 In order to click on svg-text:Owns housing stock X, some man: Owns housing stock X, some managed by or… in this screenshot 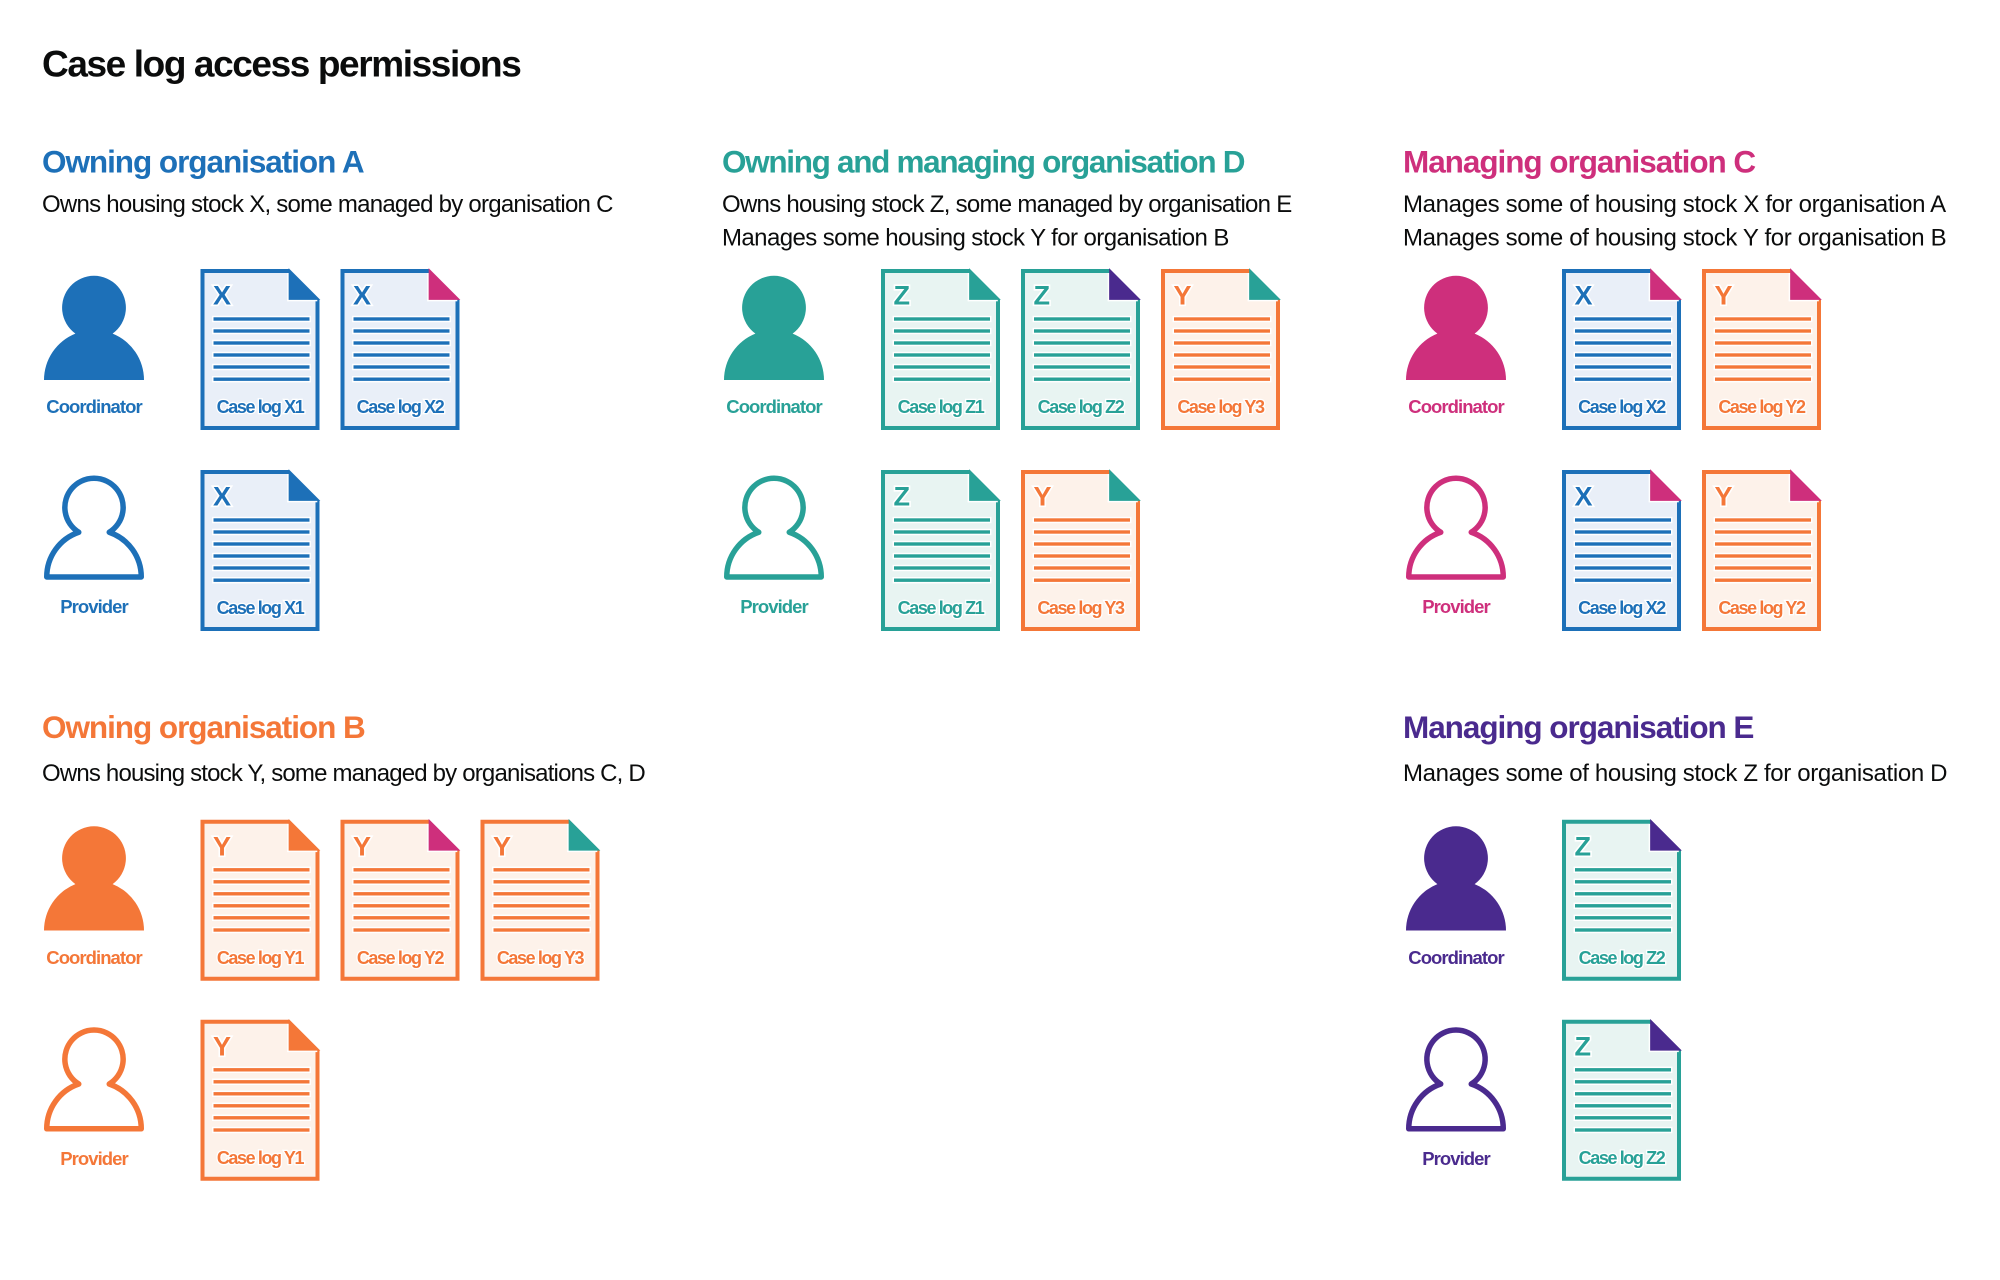, I will do `click(327, 204)`.